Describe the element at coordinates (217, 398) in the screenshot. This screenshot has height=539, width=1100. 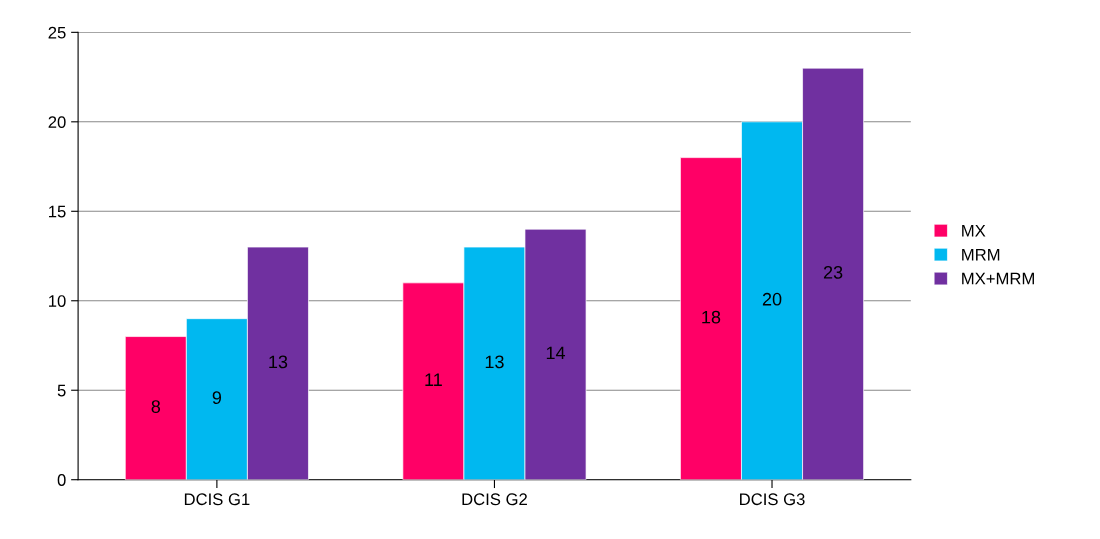
I see `data-label: 9` at that location.